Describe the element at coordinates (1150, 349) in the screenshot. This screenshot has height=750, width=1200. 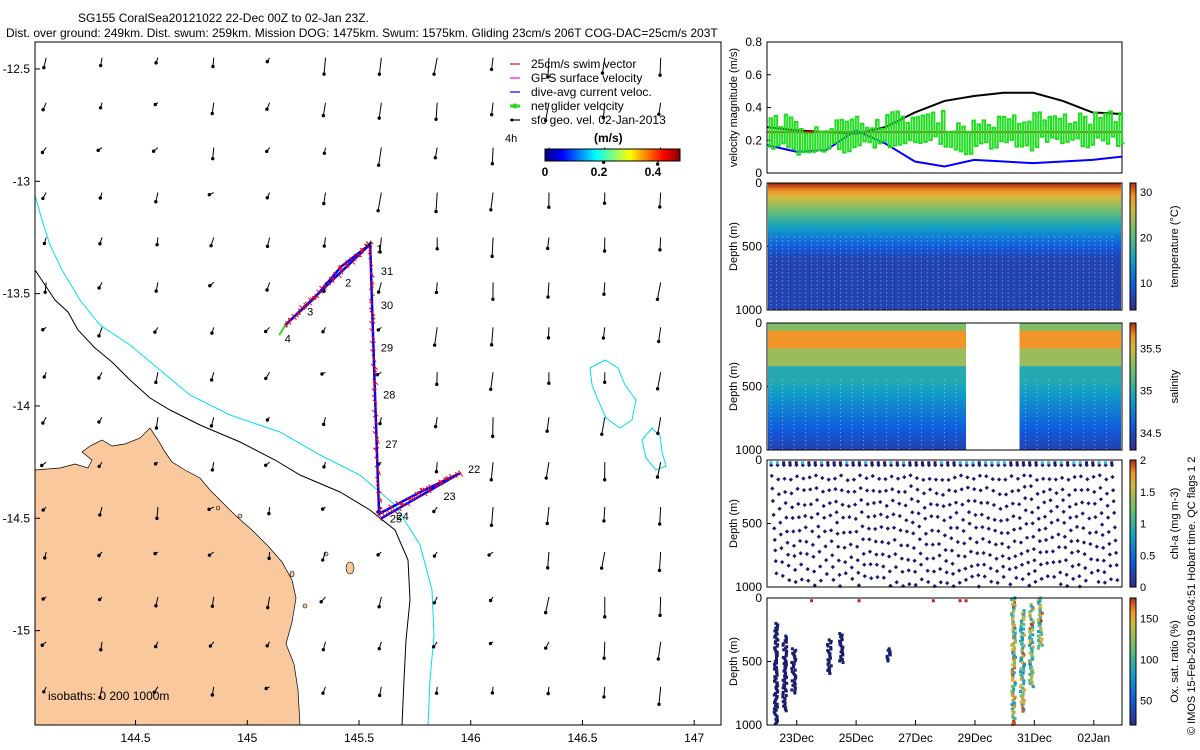
I see `colorbar-tick-label: 35.5` at that location.